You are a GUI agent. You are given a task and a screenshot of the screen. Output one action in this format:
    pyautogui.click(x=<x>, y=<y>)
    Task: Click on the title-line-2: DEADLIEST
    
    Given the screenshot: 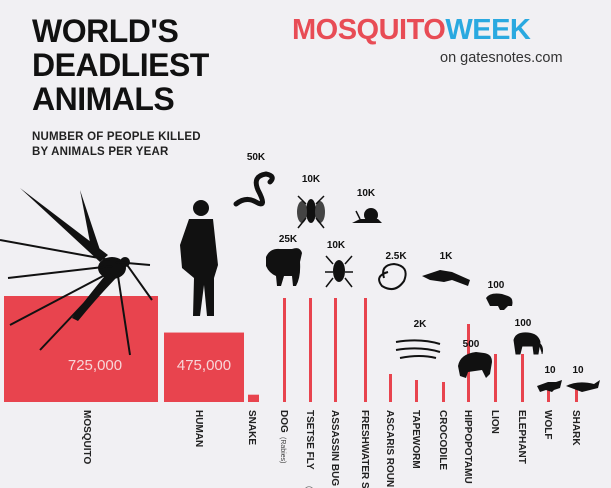 What is the action you would take?
    pyautogui.click(x=120, y=65)
    